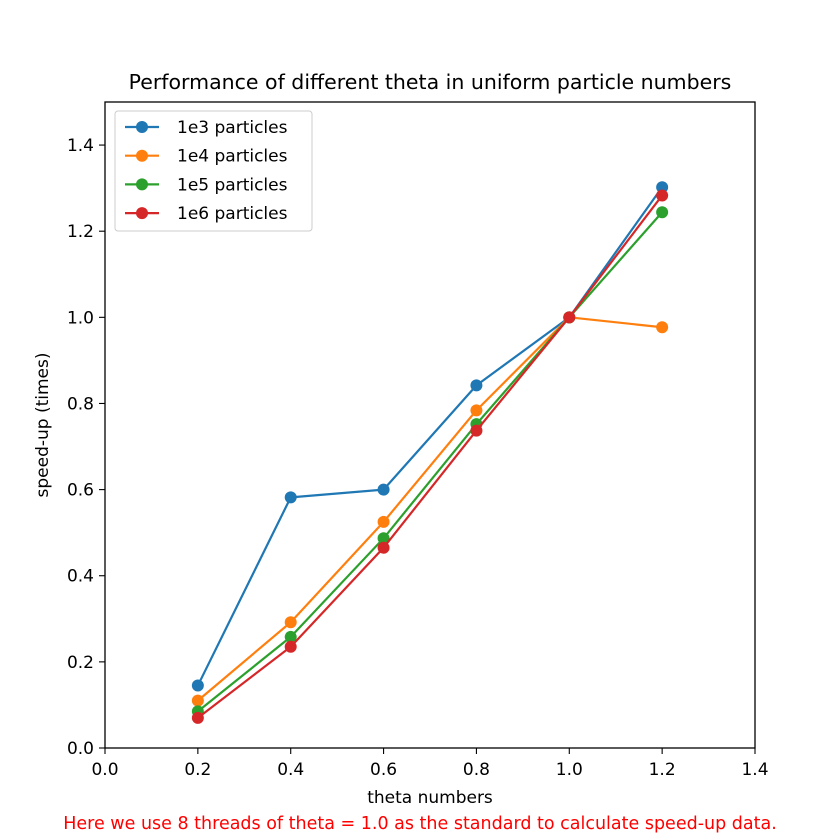  Describe the element at coordinates (430, 798) in the screenshot. I see `x-axis-title: theta numbers` at that location.